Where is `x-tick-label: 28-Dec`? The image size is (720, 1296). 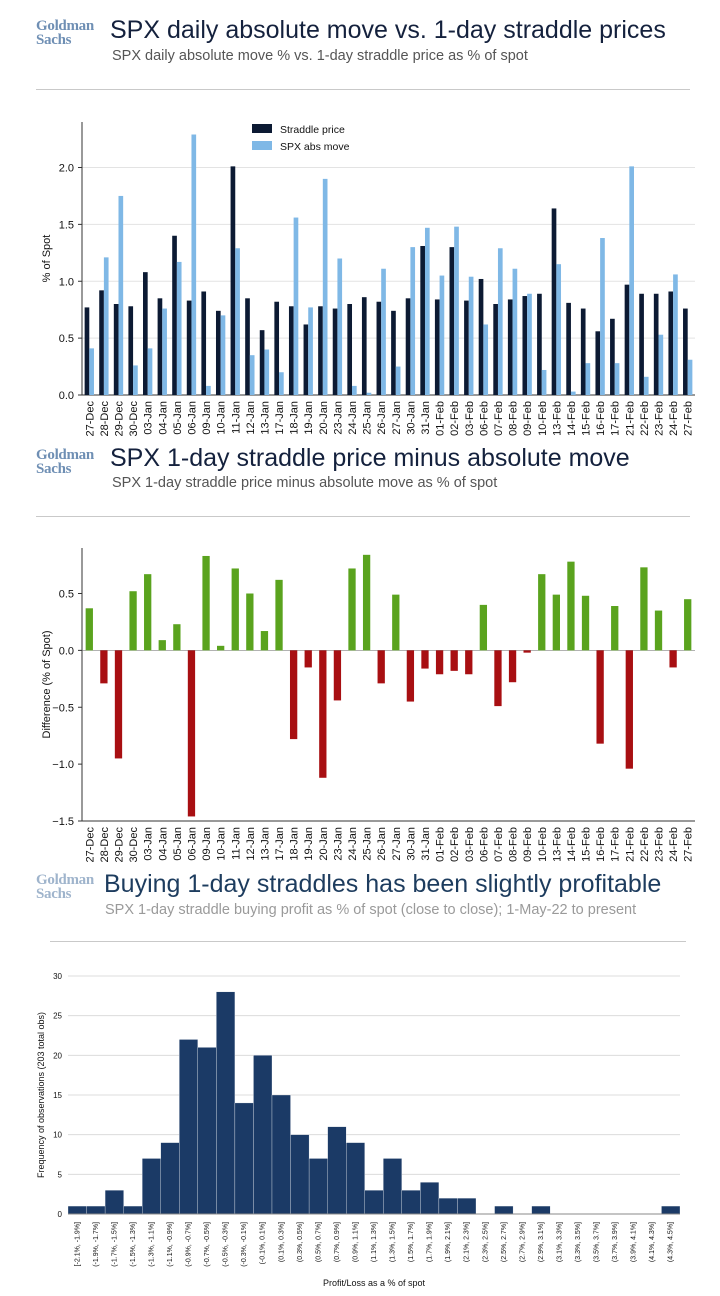 x-tick-label: 28-Dec is located at coordinates (105, 845).